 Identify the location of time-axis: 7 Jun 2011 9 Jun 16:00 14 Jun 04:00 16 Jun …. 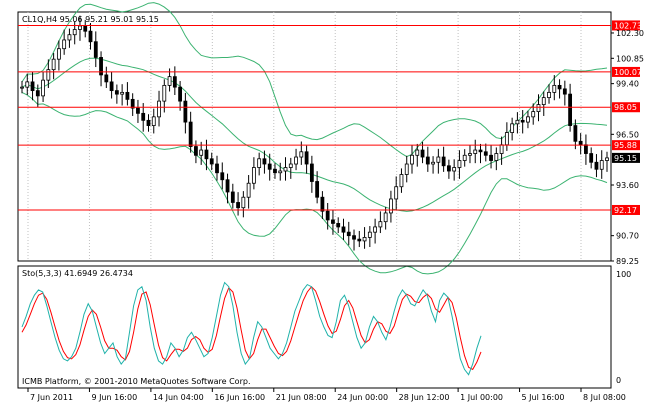
(326, 395).